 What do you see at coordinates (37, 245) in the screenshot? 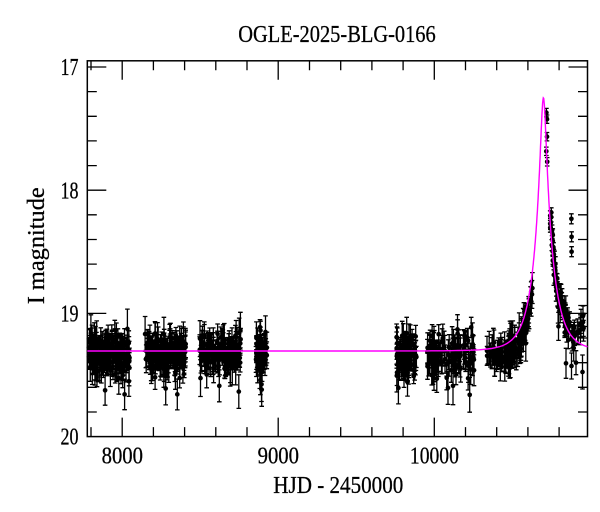
I see `svg-text: I magnitude` at bounding box center [37, 245].